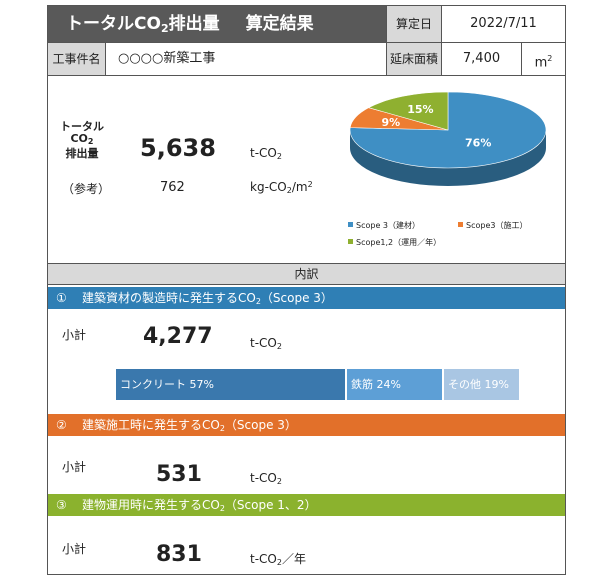  I want to click on section-1-unit-sub: 2, so click(279, 346).